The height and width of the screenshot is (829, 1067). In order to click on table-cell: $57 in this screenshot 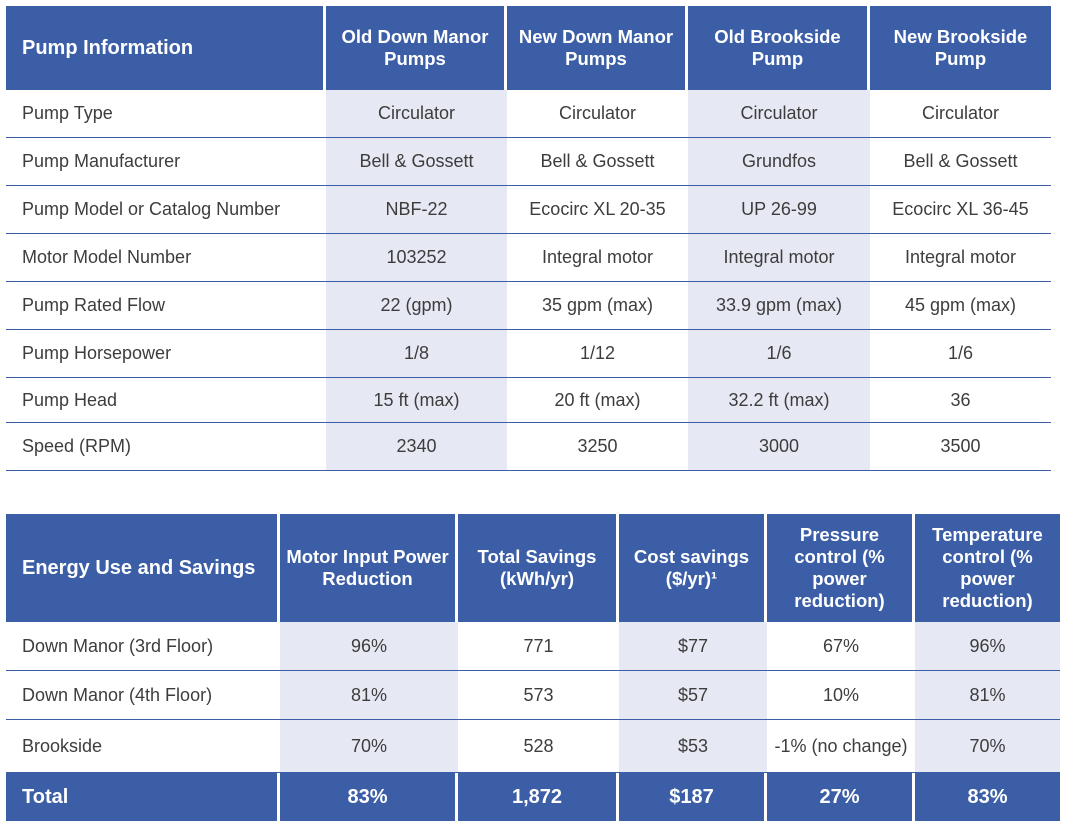, I will do `click(693, 695)`.